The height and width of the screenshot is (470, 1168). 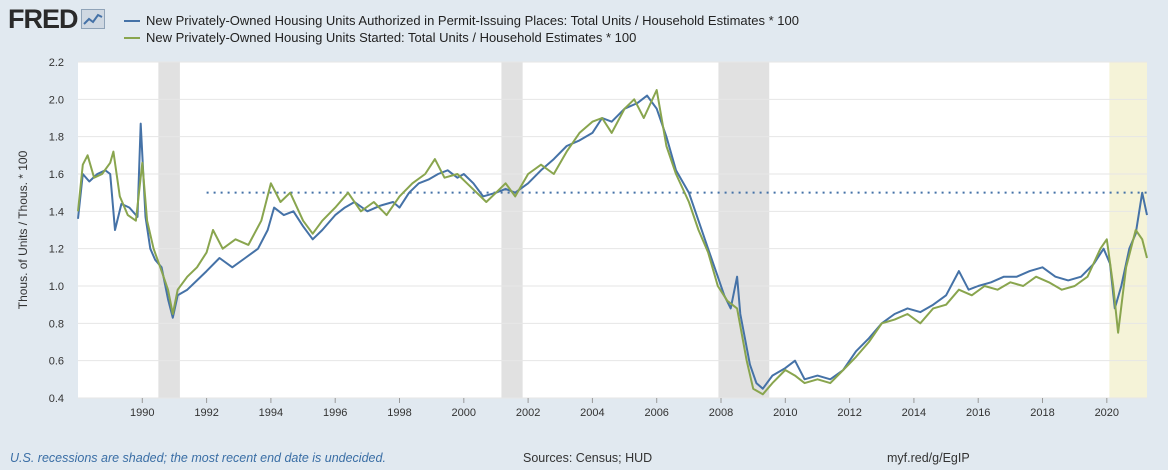 I want to click on legend-swatch-starts, so click(x=132, y=37).